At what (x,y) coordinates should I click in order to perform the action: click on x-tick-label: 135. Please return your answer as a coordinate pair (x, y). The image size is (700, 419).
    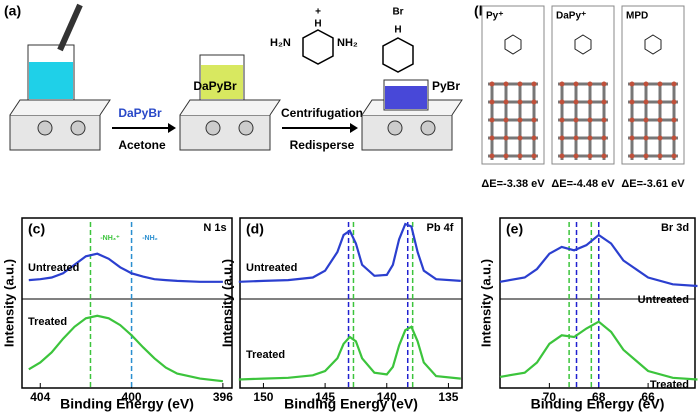
    Looking at the image, I should click on (448, 397).